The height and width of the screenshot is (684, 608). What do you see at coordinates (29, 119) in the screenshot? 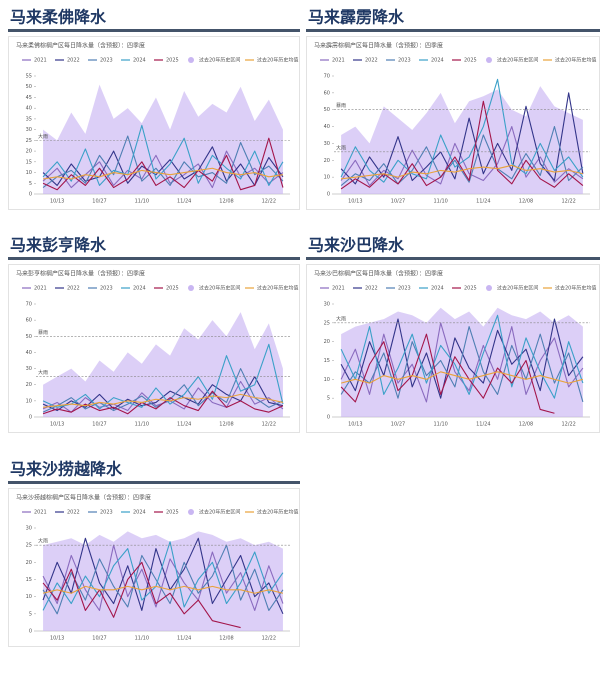
I see `y-tick-label: 35` at bounding box center [29, 119].